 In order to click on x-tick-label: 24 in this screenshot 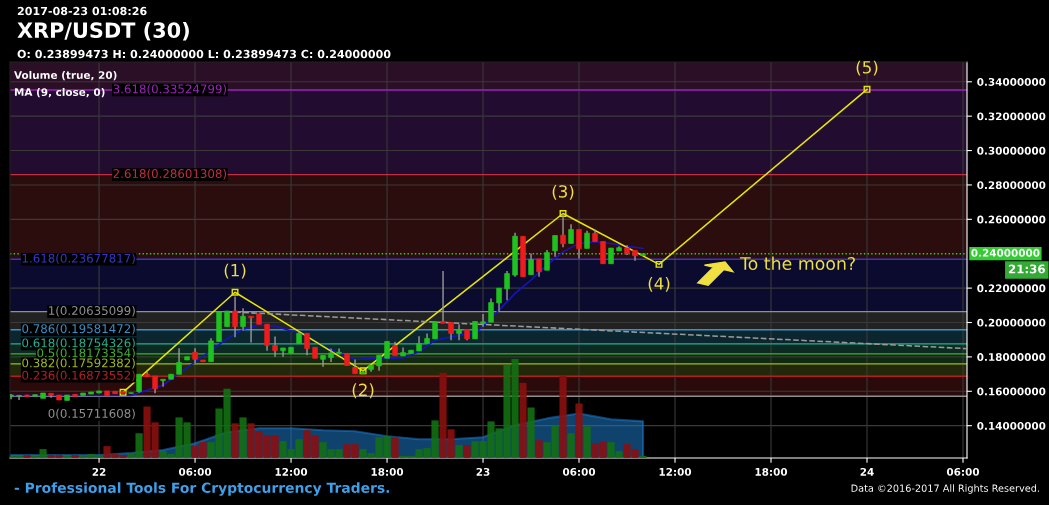, I will do `click(867, 471)`.